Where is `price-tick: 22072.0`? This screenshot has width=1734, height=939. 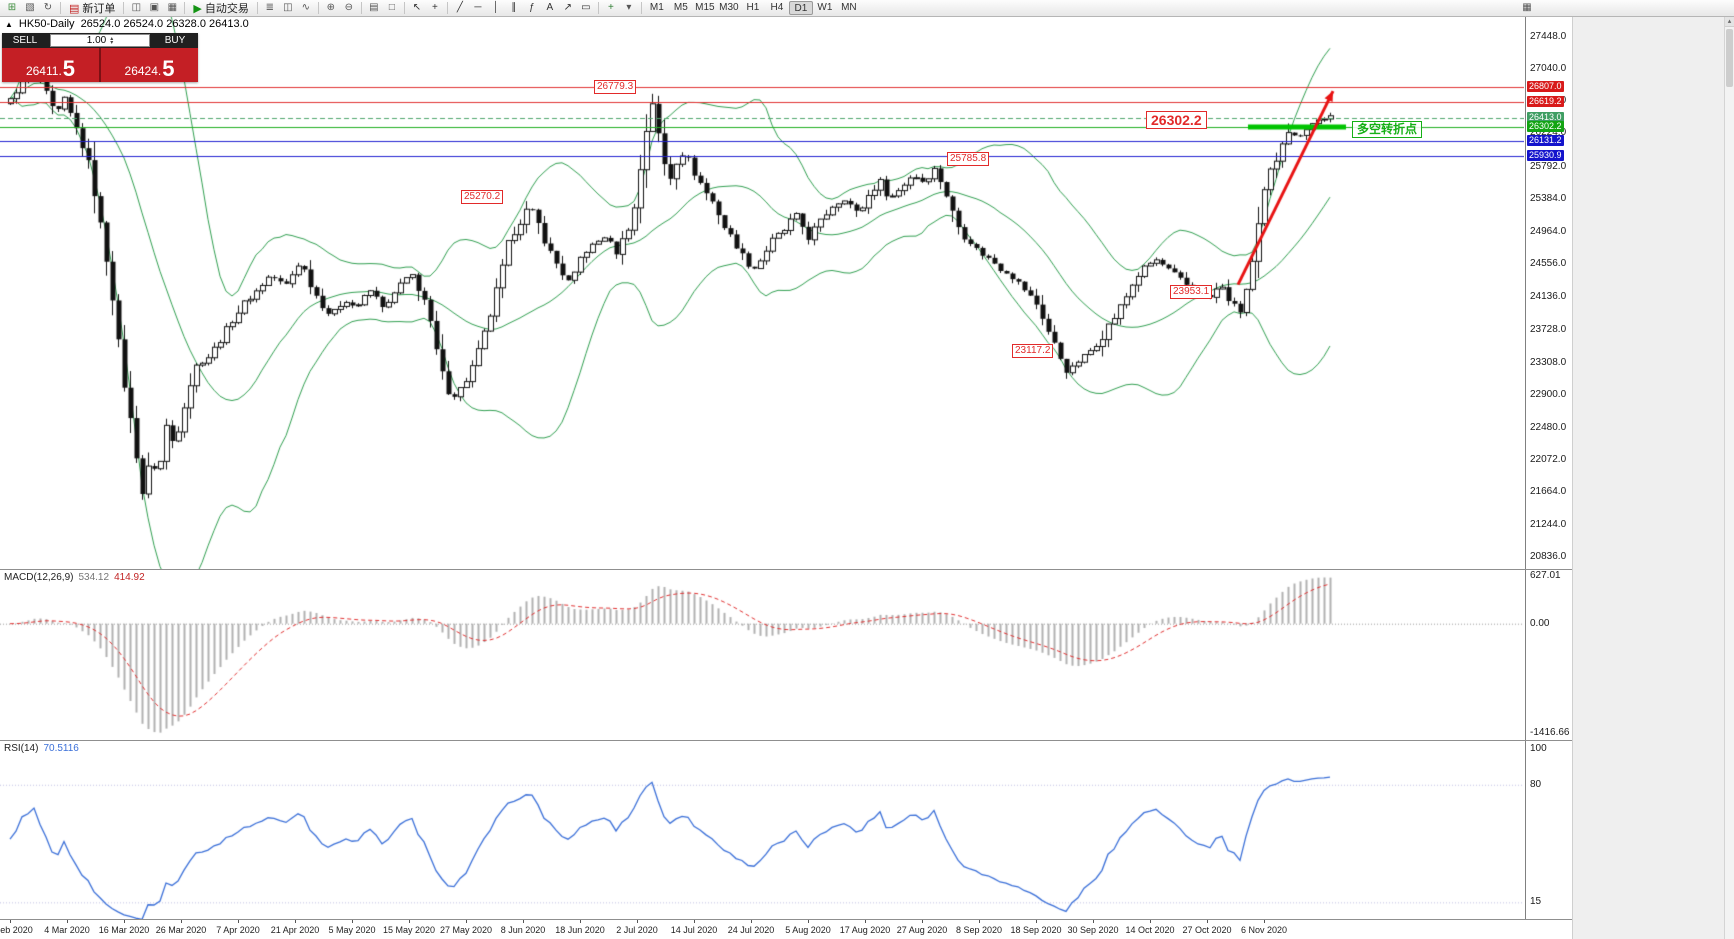
price-tick: 22072.0 is located at coordinates (1548, 459).